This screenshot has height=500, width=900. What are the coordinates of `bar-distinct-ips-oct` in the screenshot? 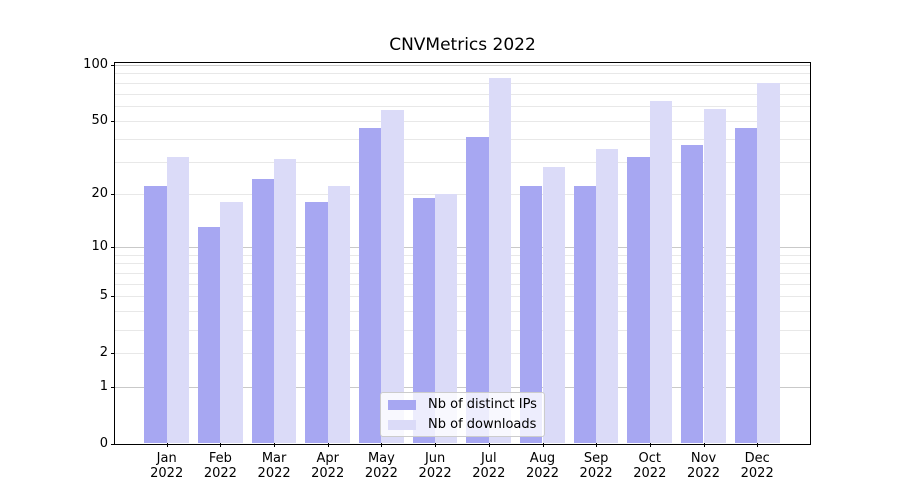 It's located at (638, 299).